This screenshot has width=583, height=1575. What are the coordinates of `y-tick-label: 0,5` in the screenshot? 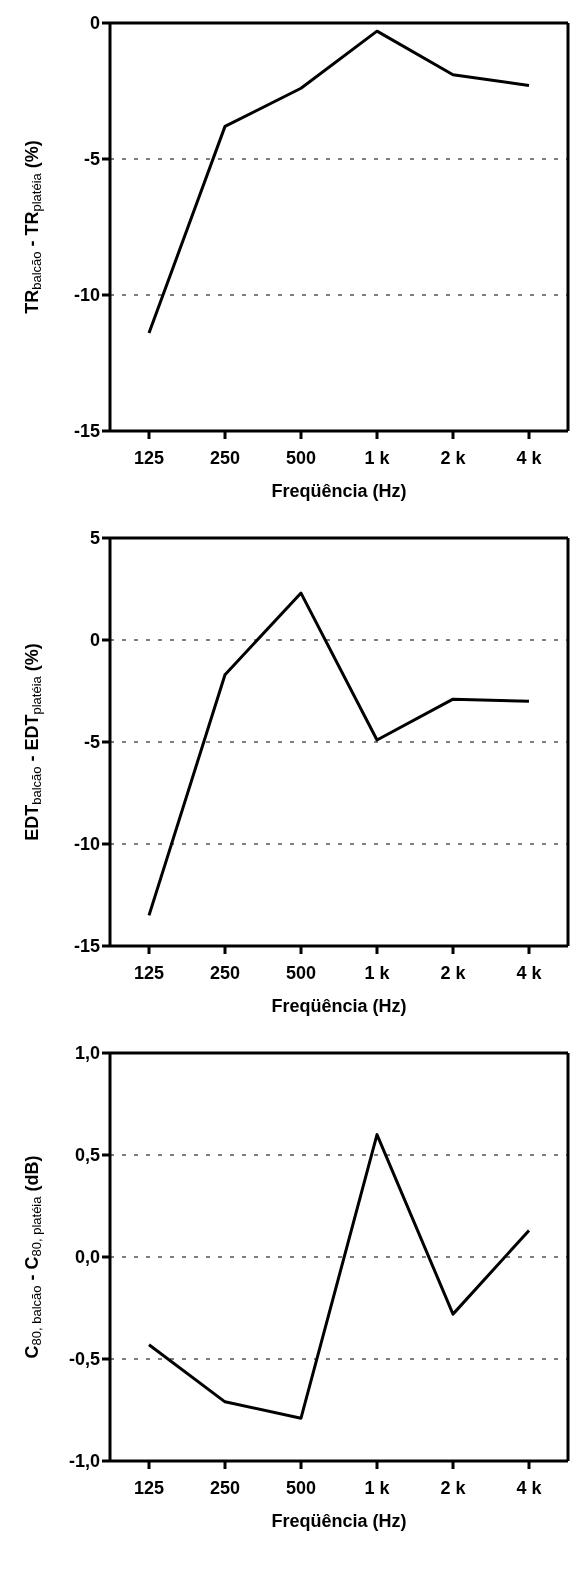 It's located at (87, 1155).